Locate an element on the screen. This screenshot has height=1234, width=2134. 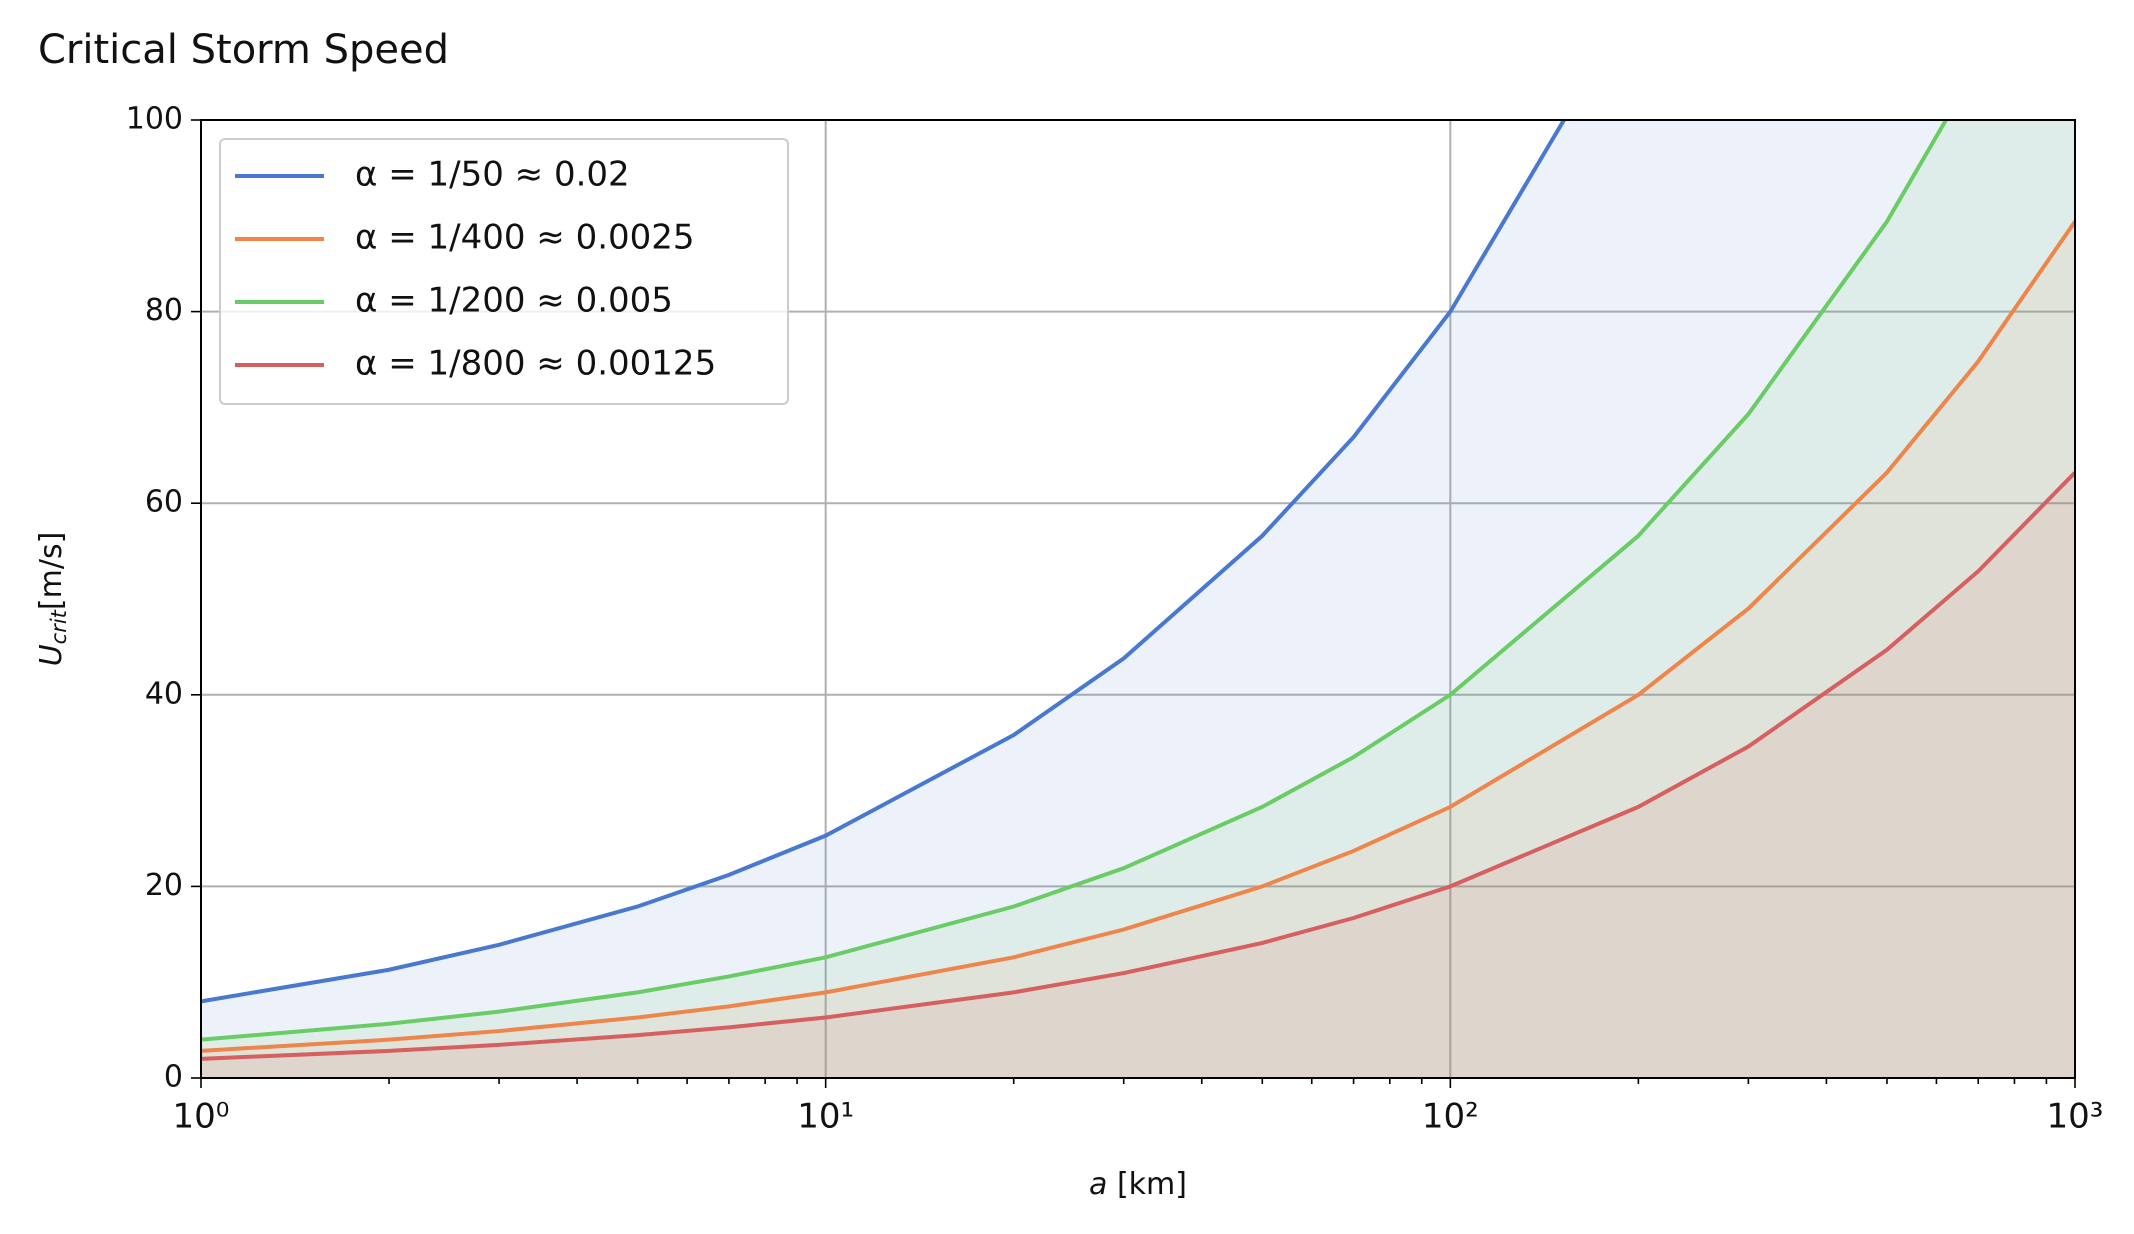
y-tick-label: 100 is located at coordinates (154, 119).